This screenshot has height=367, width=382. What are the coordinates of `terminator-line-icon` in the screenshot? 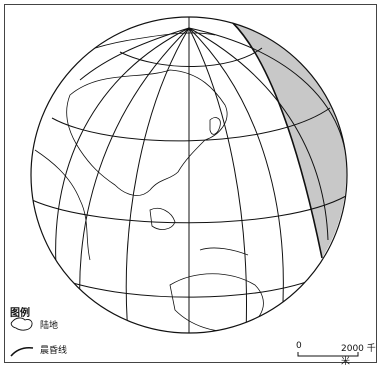 It's located at (22, 351).